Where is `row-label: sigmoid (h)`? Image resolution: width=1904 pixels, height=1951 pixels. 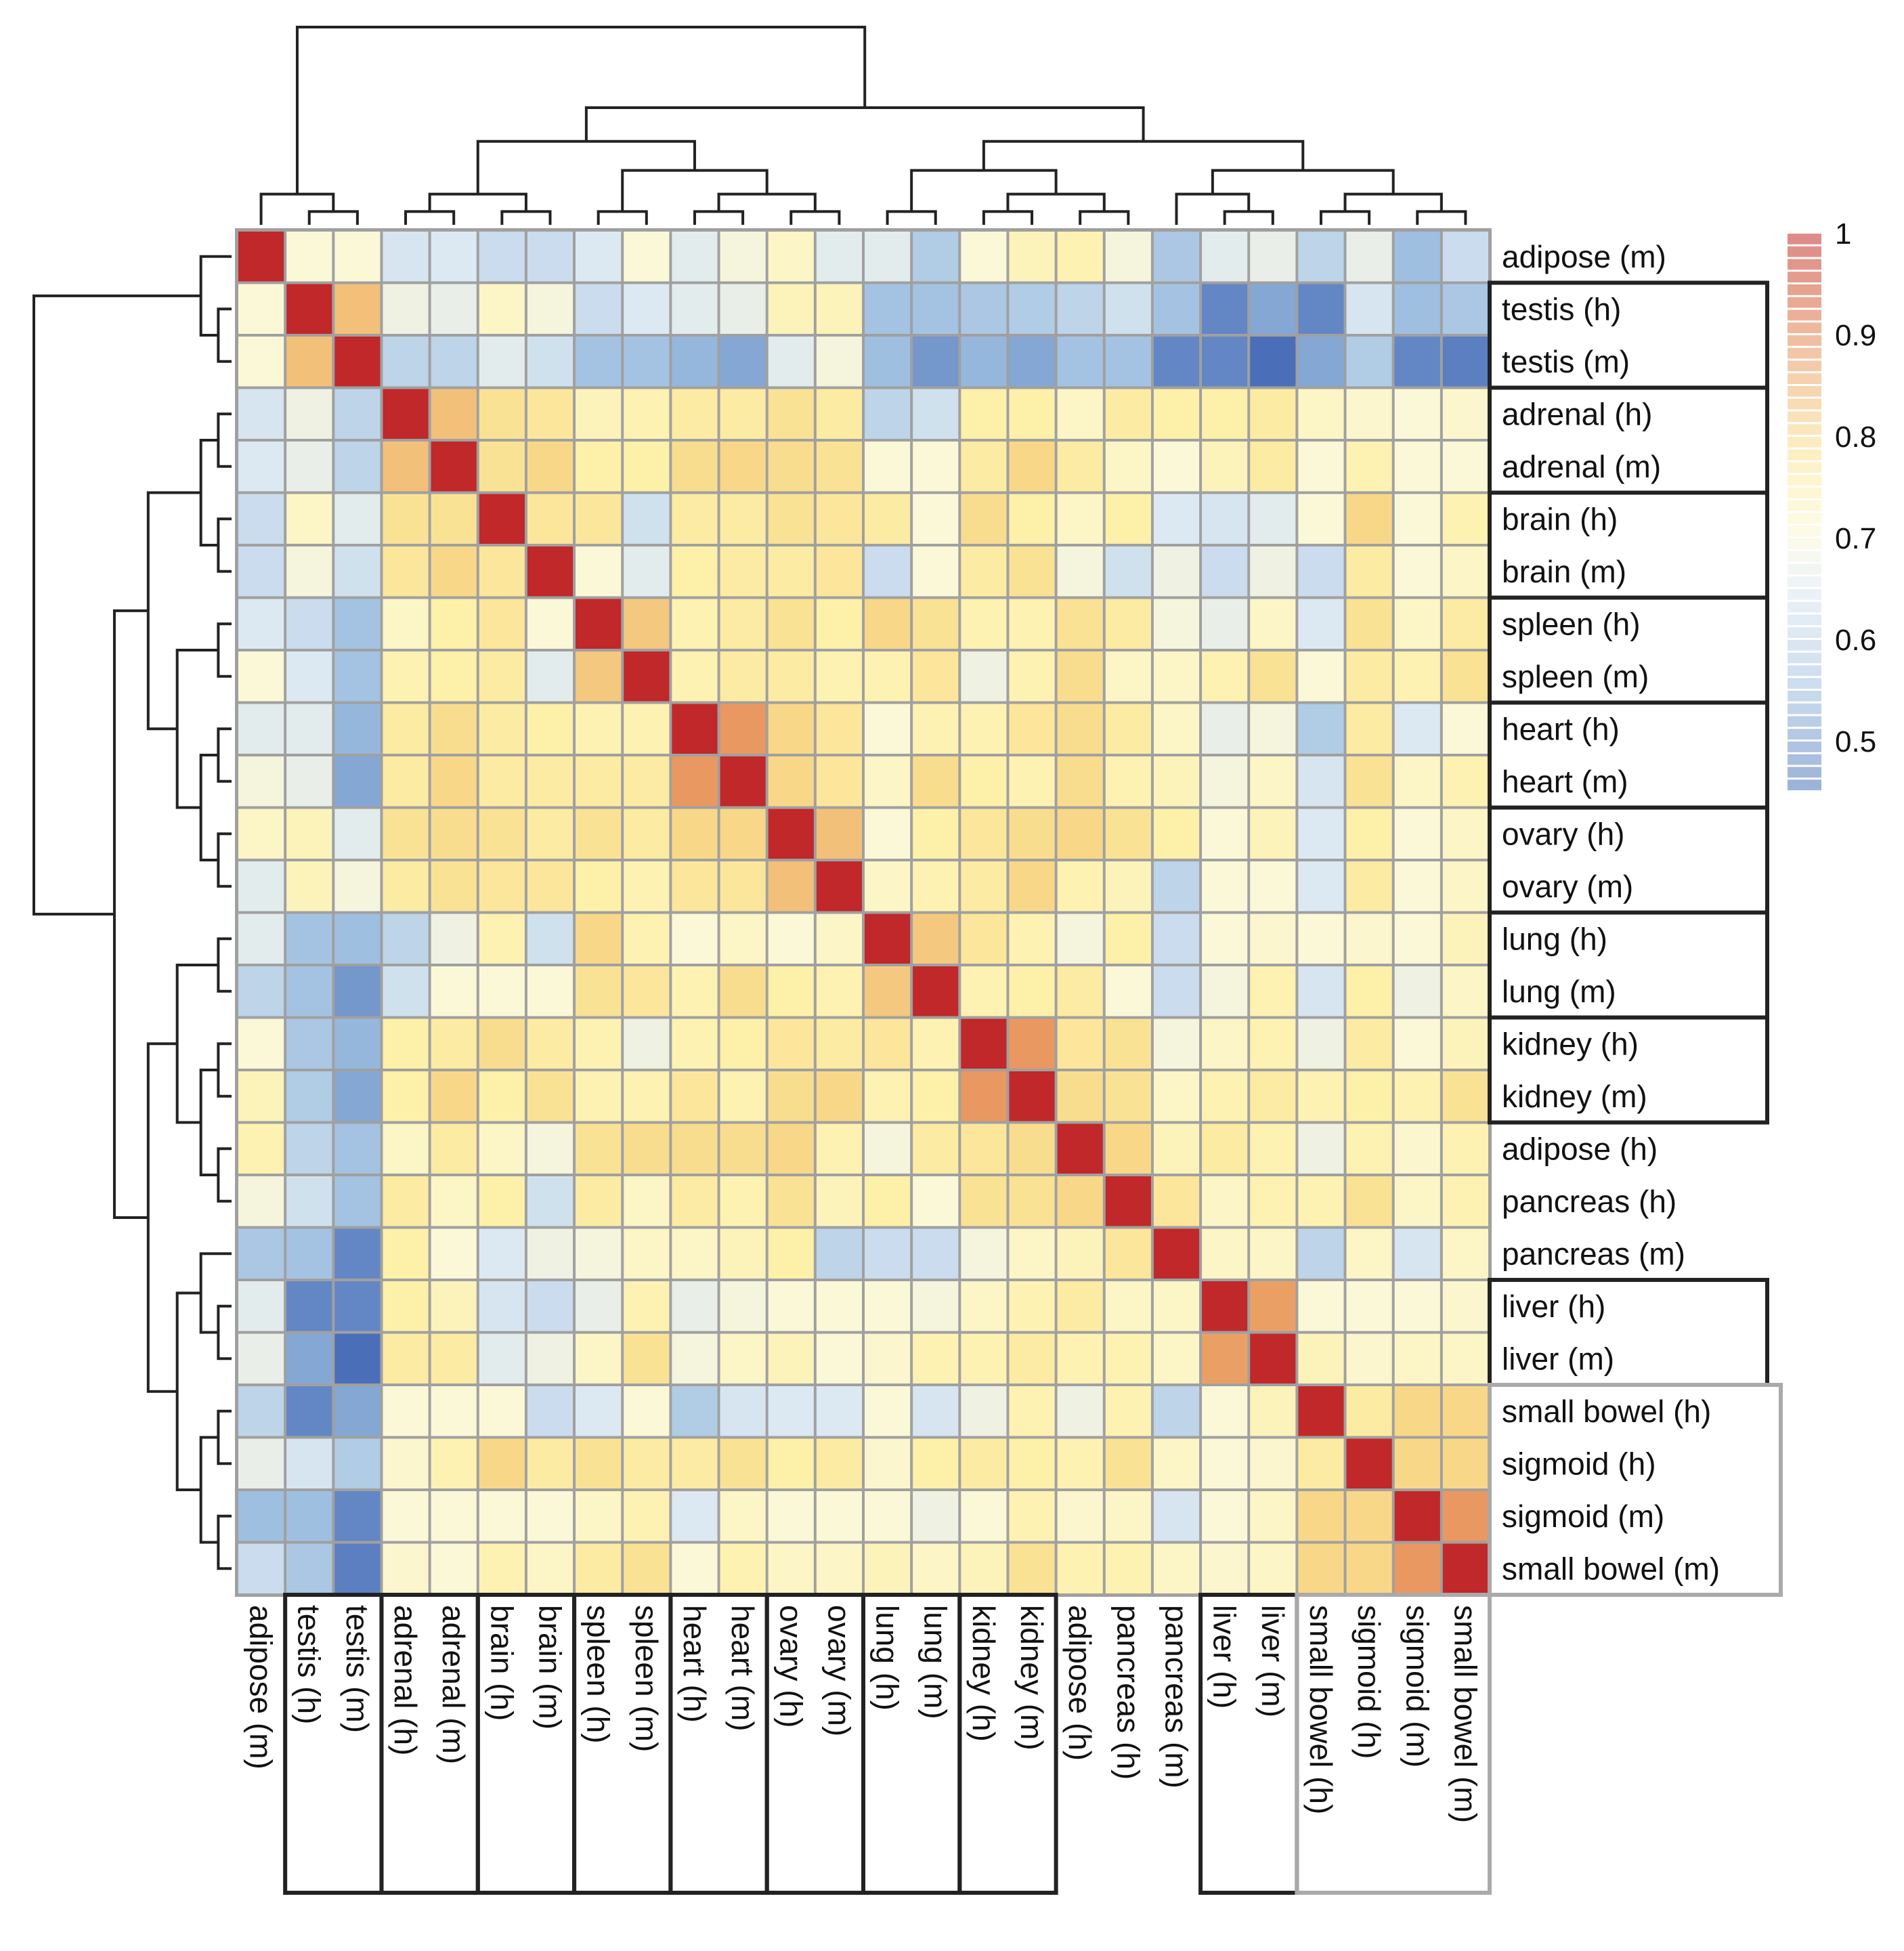
row-label: sigmoid (h) is located at coordinates (1579, 1464).